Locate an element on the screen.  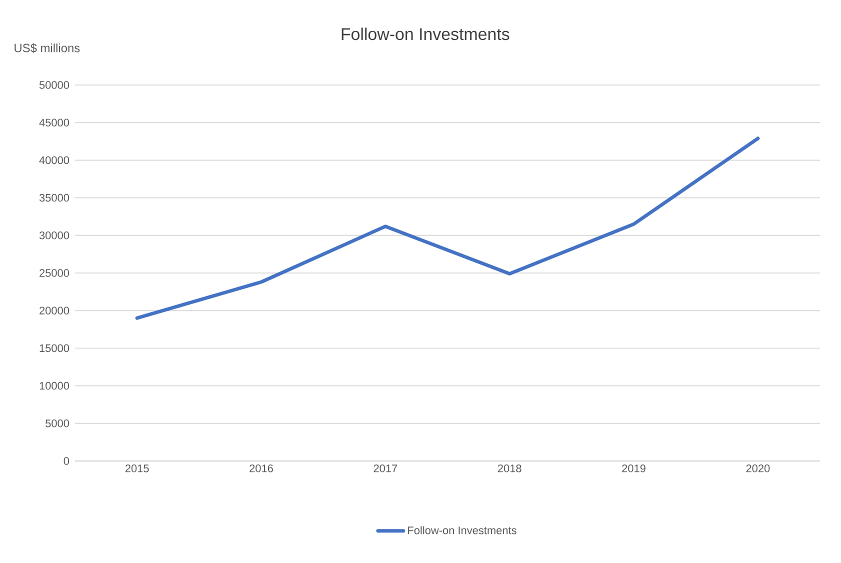
x-tick-label: 2016 is located at coordinates (261, 468).